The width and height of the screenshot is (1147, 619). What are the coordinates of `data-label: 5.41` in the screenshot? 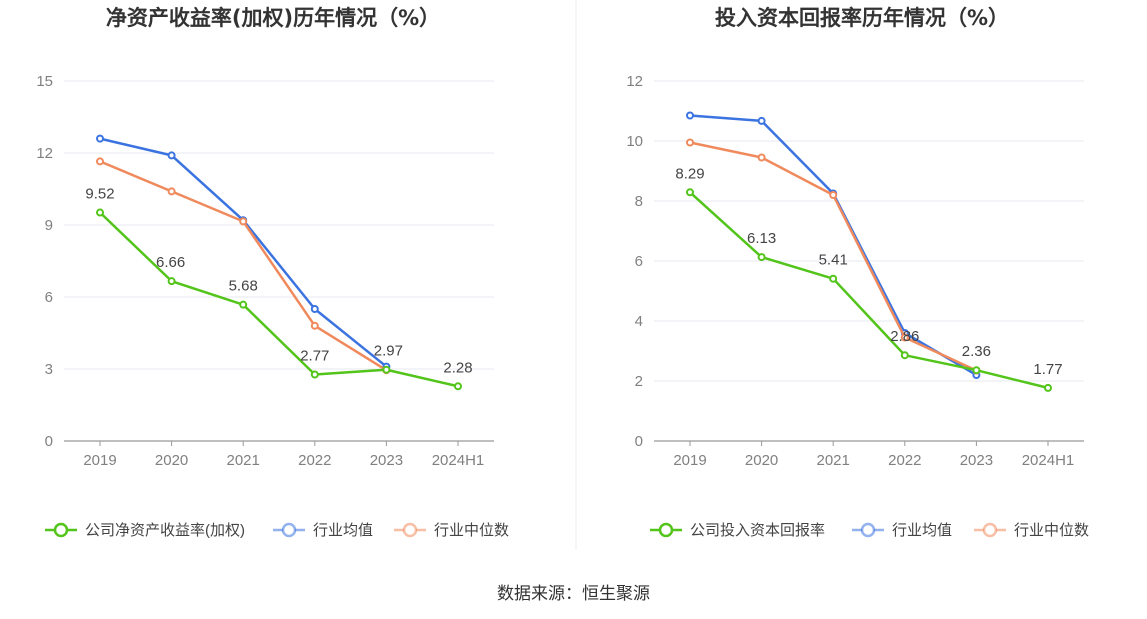 It's located at (833, 260).